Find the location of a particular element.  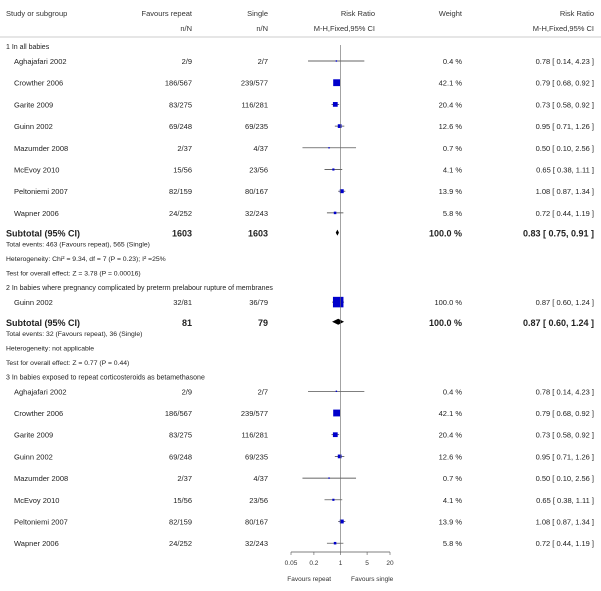

study-name: Aghajafari 2002 is located at coordinates (40, 391).